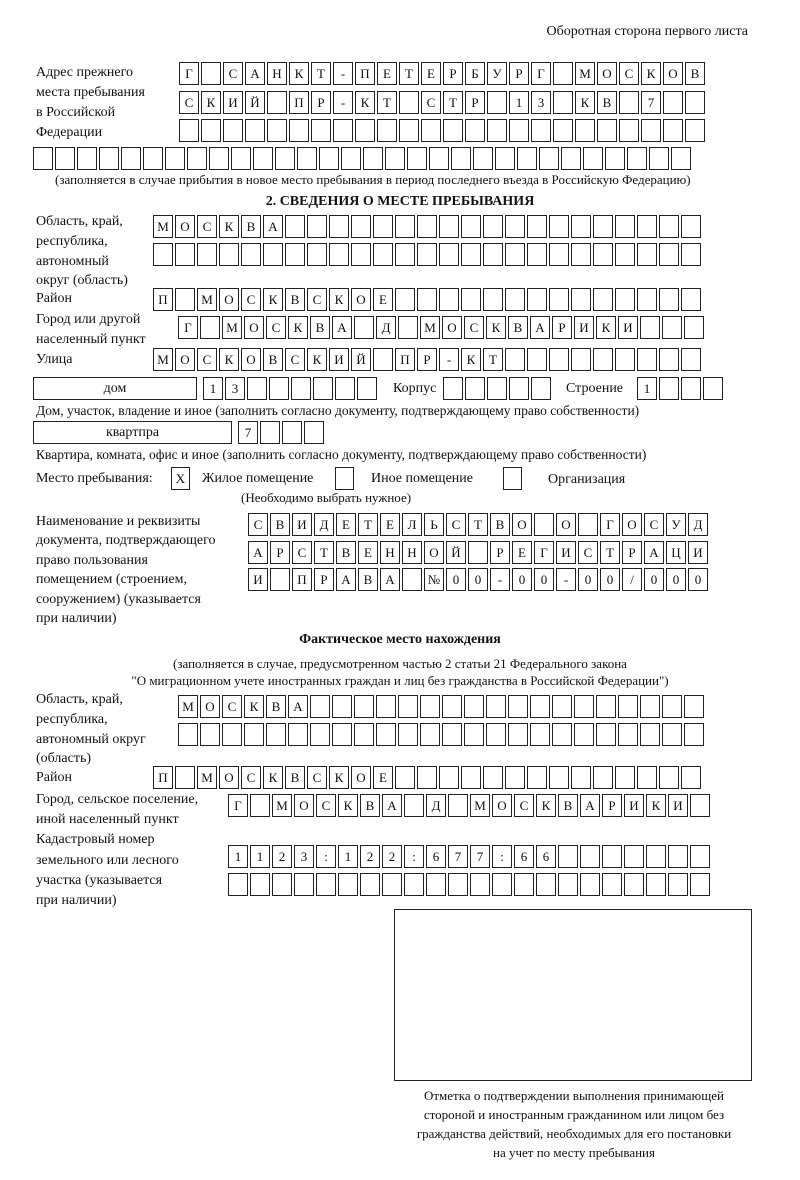  What do you see at coordinates (654, 579) in the screenshot?
I see `char-cell: 0` at bounding box center [654, 579].